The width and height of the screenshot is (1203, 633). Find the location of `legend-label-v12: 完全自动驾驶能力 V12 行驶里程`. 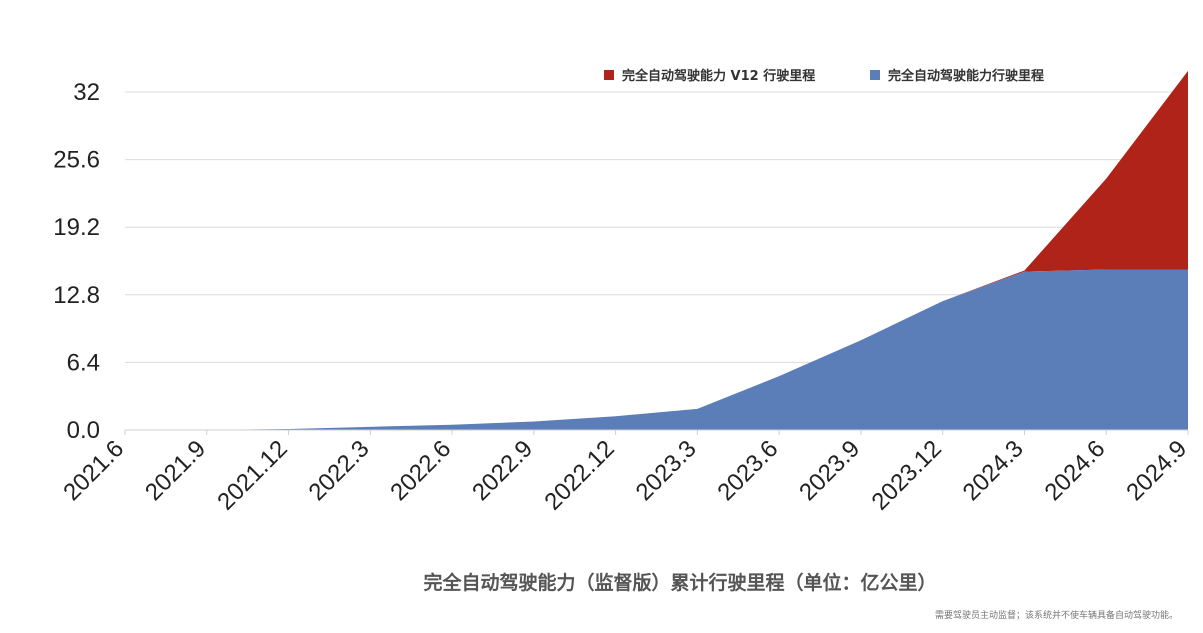

legend-label-v12: 完全自动驾驶能力 V12 行驶里程 is located at coordinates (718, 76).